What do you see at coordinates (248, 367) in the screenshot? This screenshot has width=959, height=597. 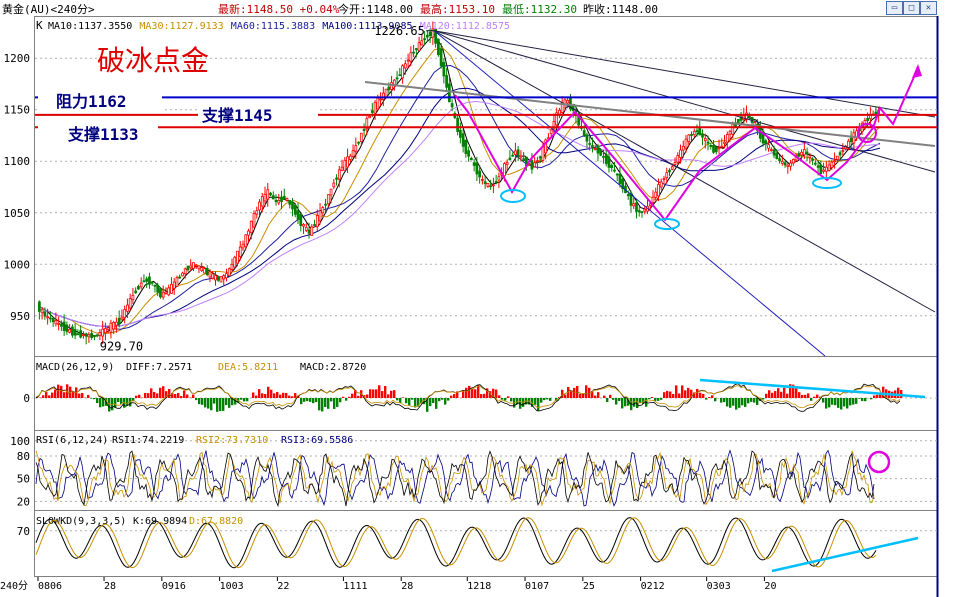 I see `macd-dea-value: DEA:5.8211` at bounding box center [248, 367].